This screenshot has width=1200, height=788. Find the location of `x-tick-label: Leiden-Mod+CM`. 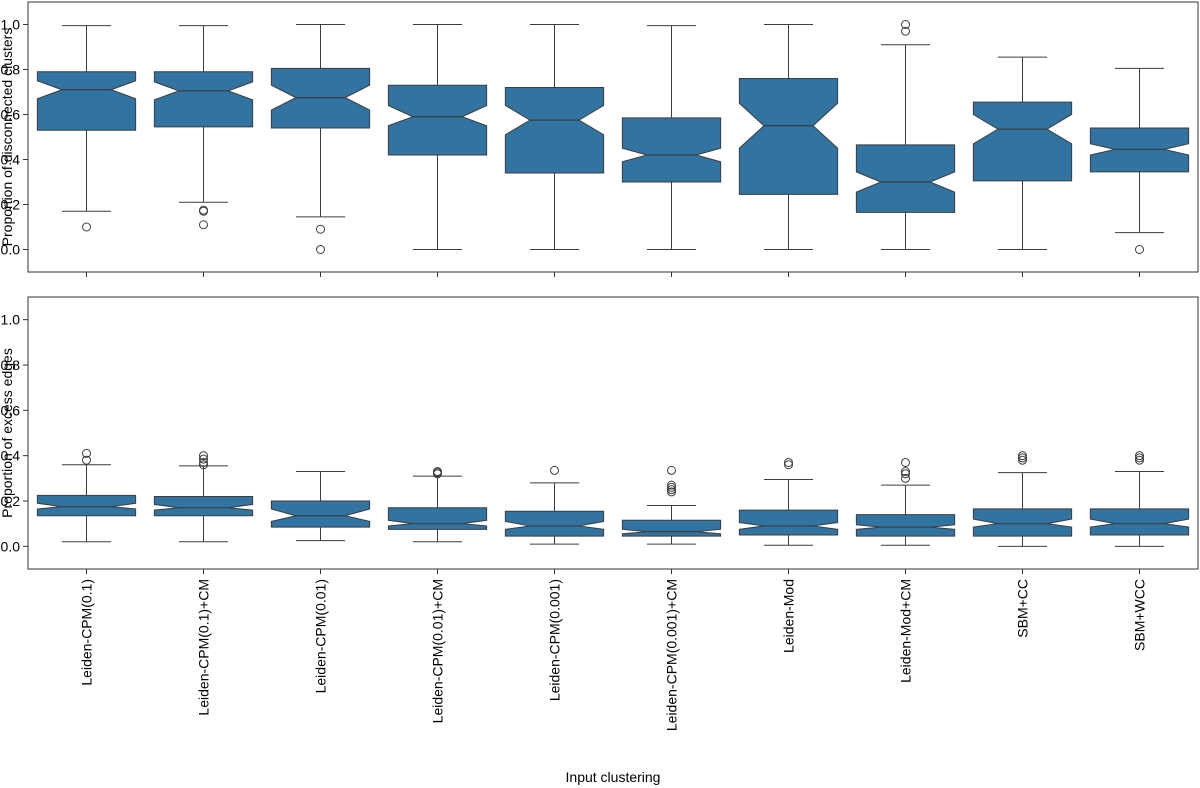

x-tick-label: Leiden-Mod+CM is located at coordinates (906, 631).